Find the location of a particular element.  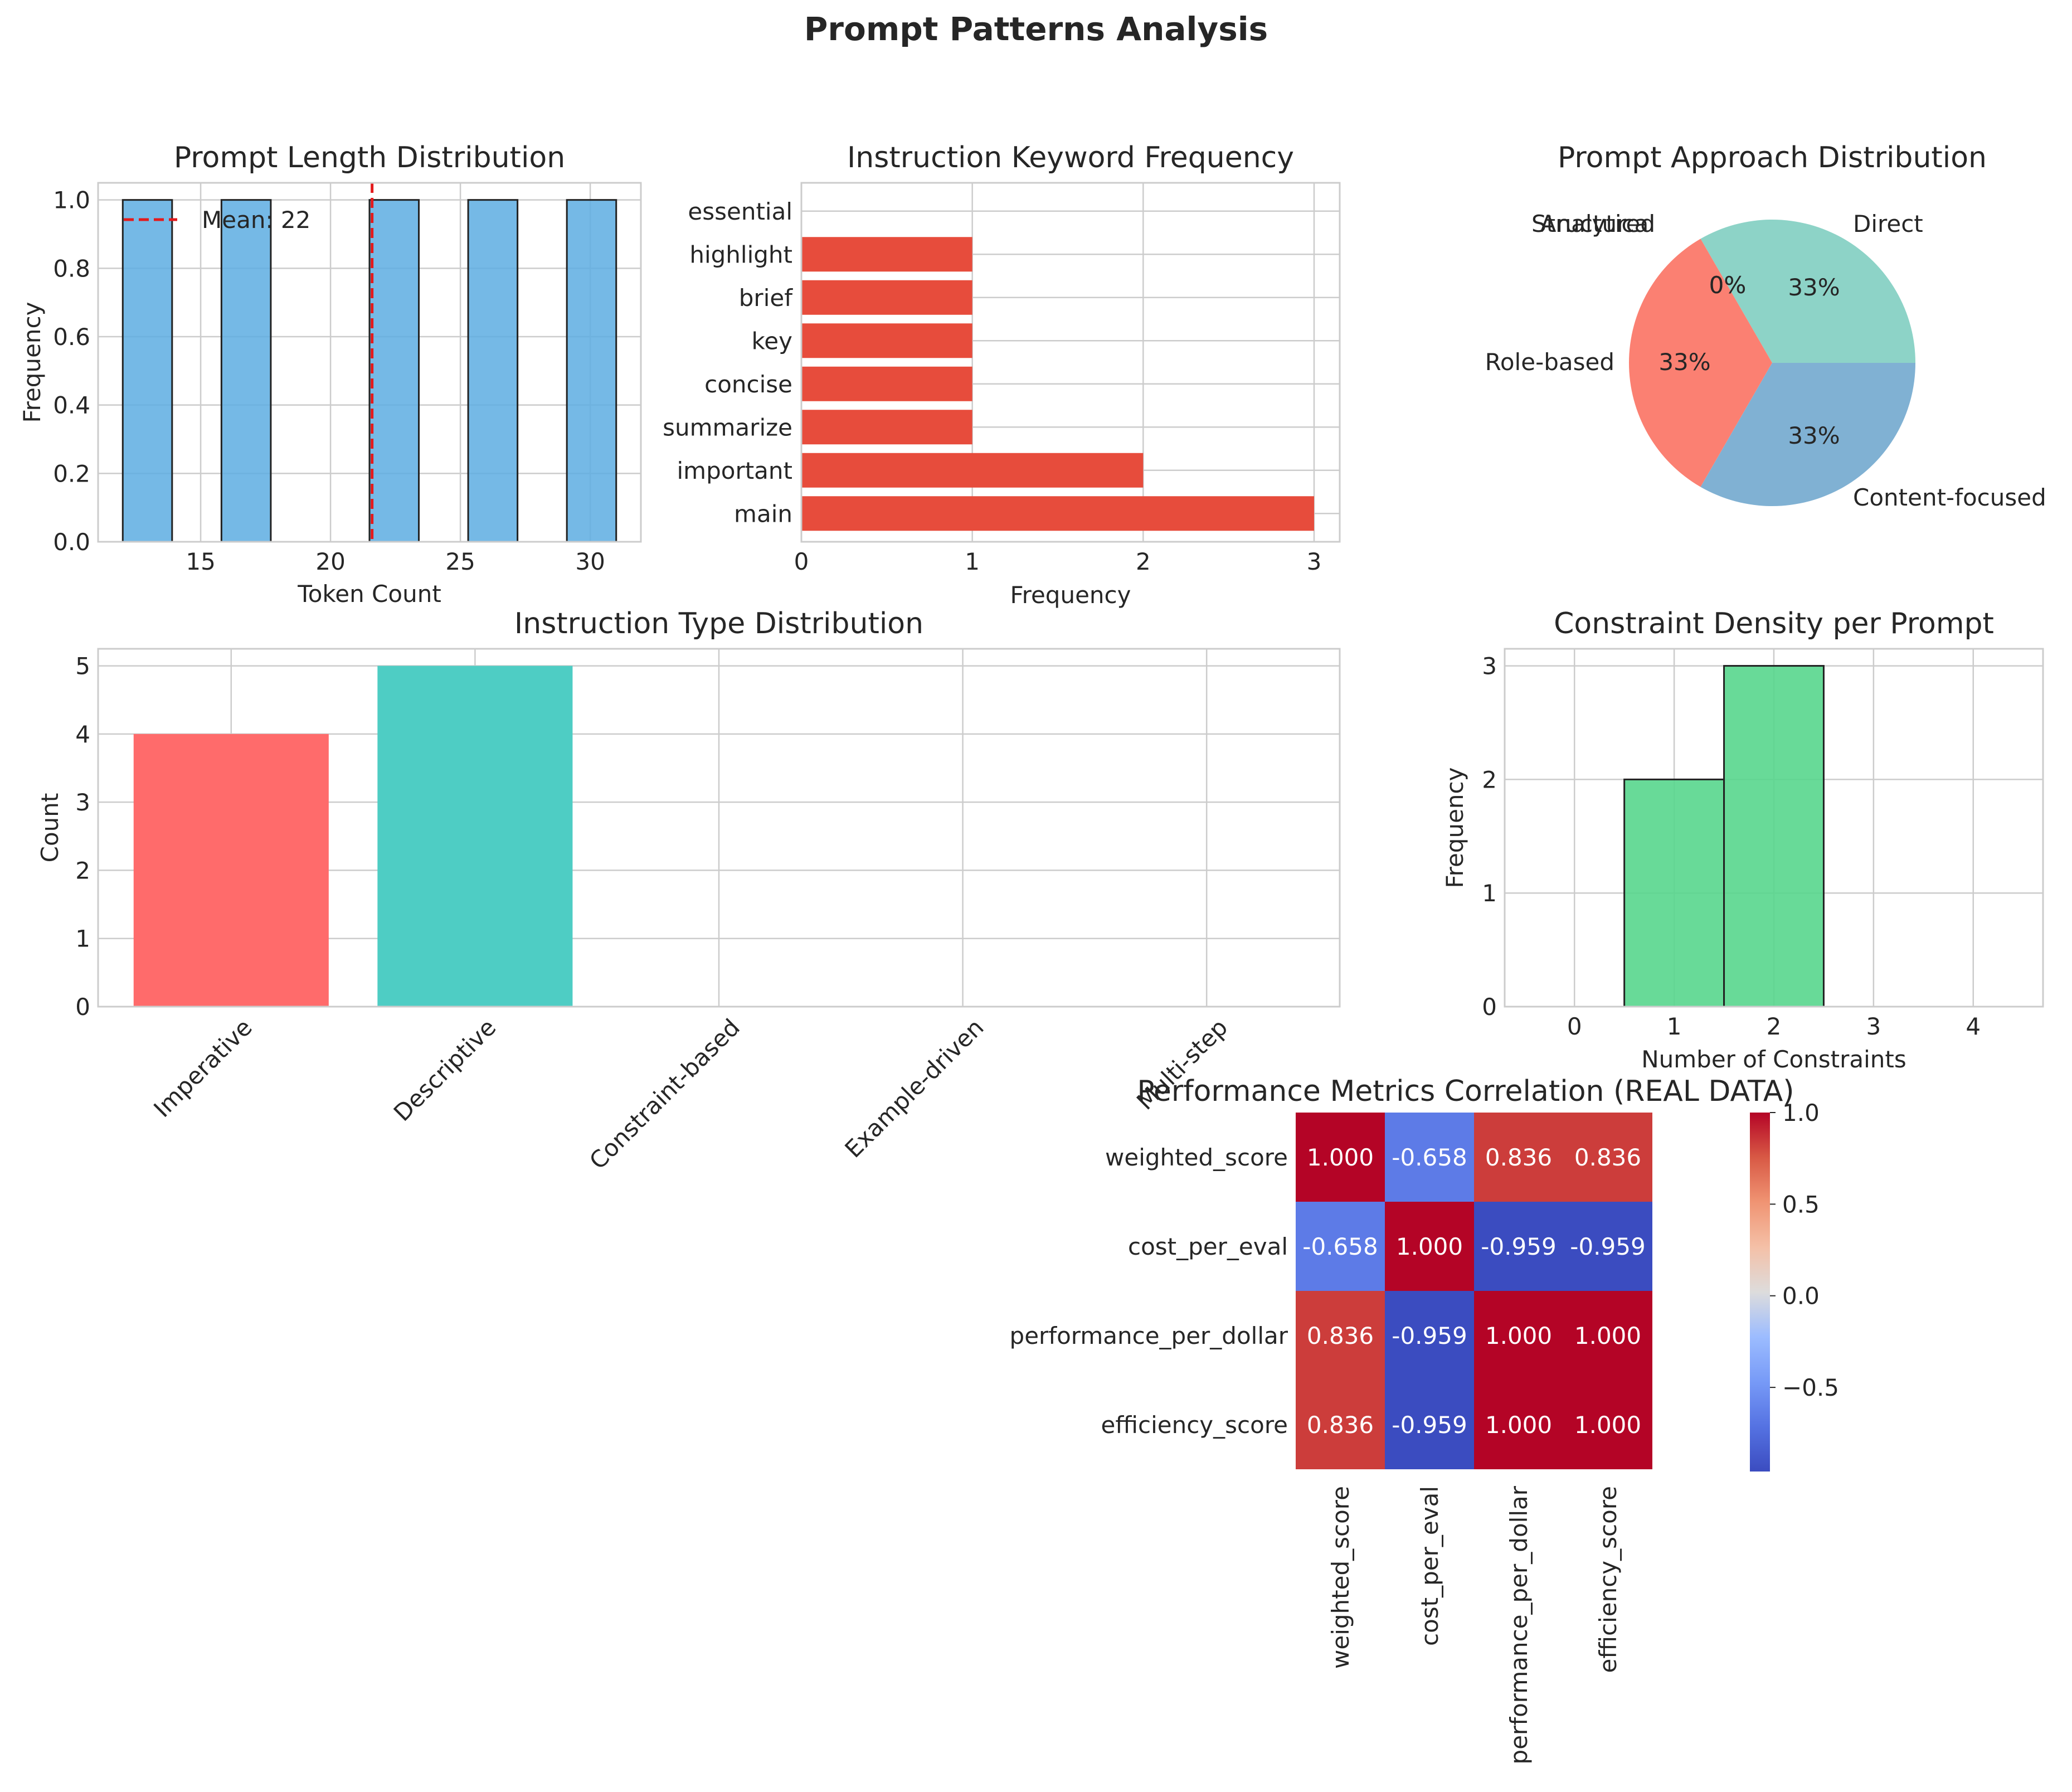

x-tick-label: efficiency_score is located at coordinates (1608, 1579).